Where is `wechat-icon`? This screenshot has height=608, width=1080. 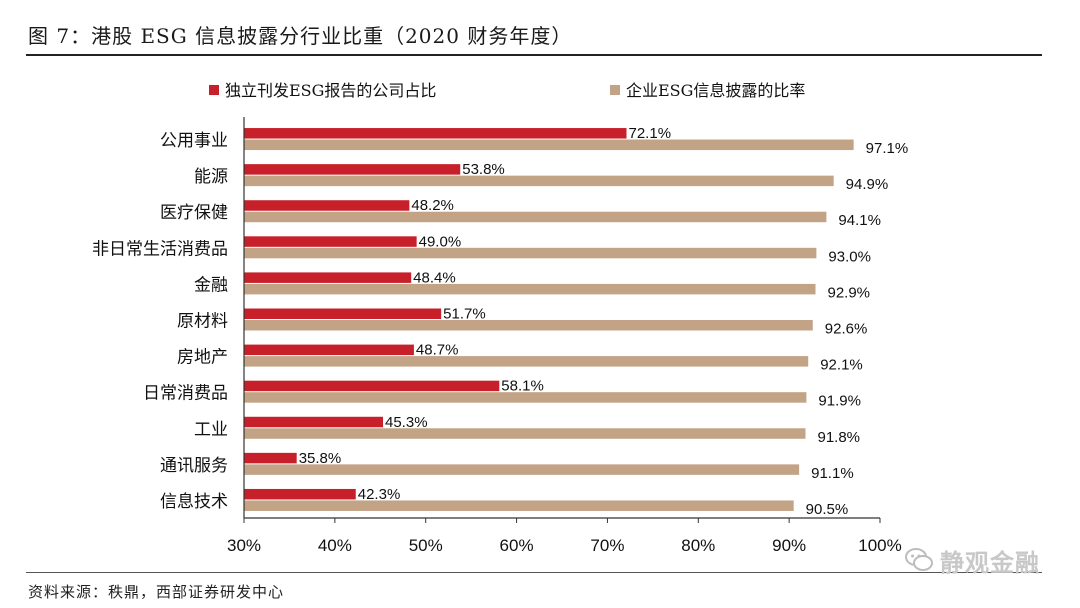
wechat-icon is located at coordinates (919, 559).